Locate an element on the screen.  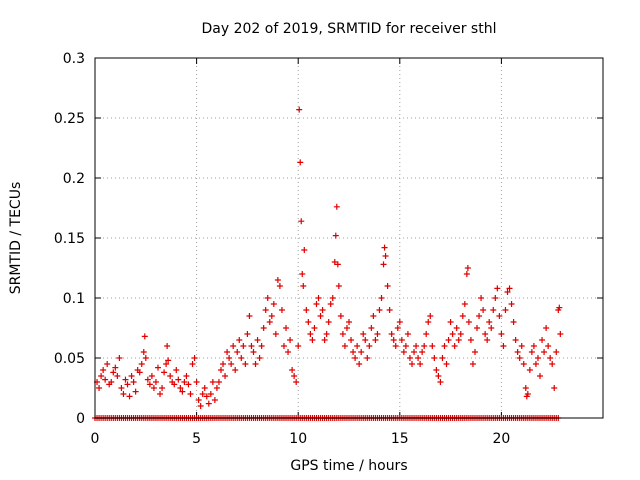
x-tick-label: 10 is located at coordinates (298, 439).